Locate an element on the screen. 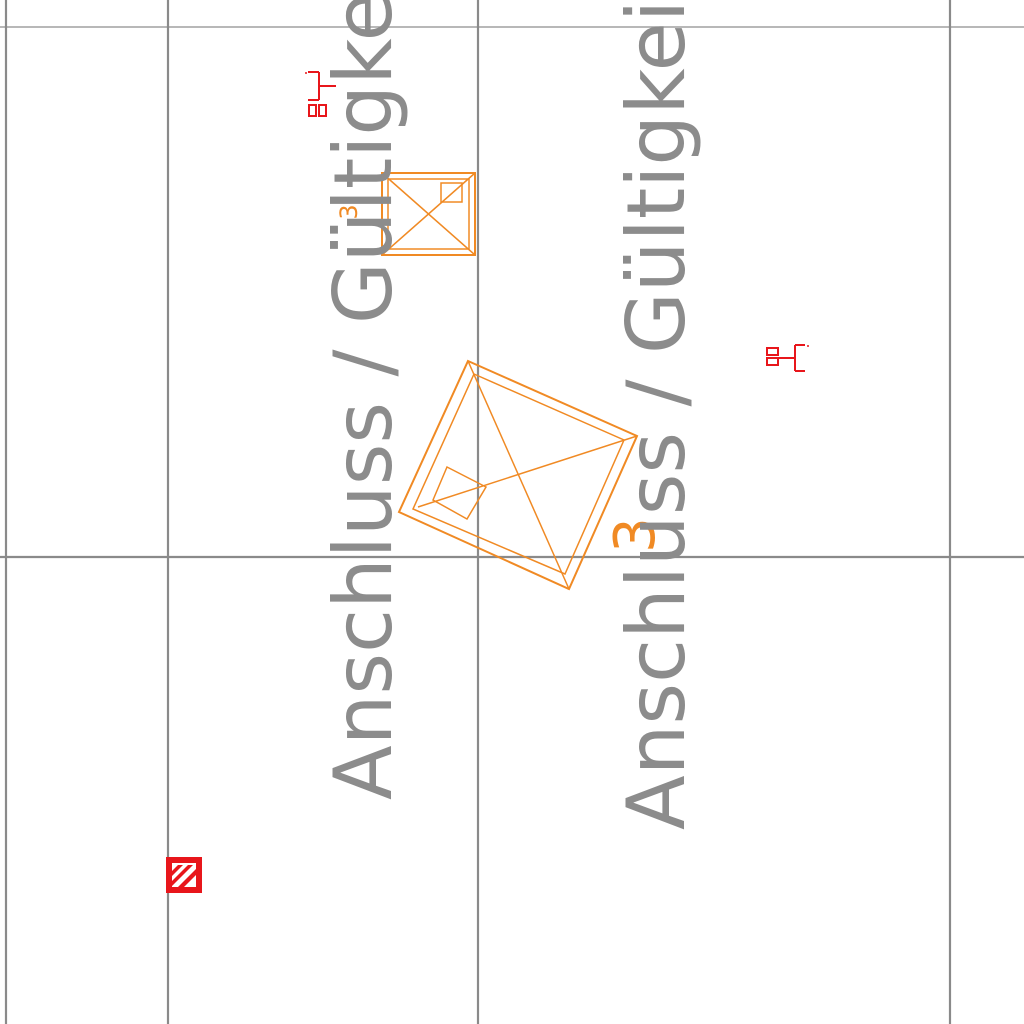 The height and width of the screenshot is (1024, 1024). map-label-right: Anschluss / Gültigkeit is located at coordinates (656, 415).